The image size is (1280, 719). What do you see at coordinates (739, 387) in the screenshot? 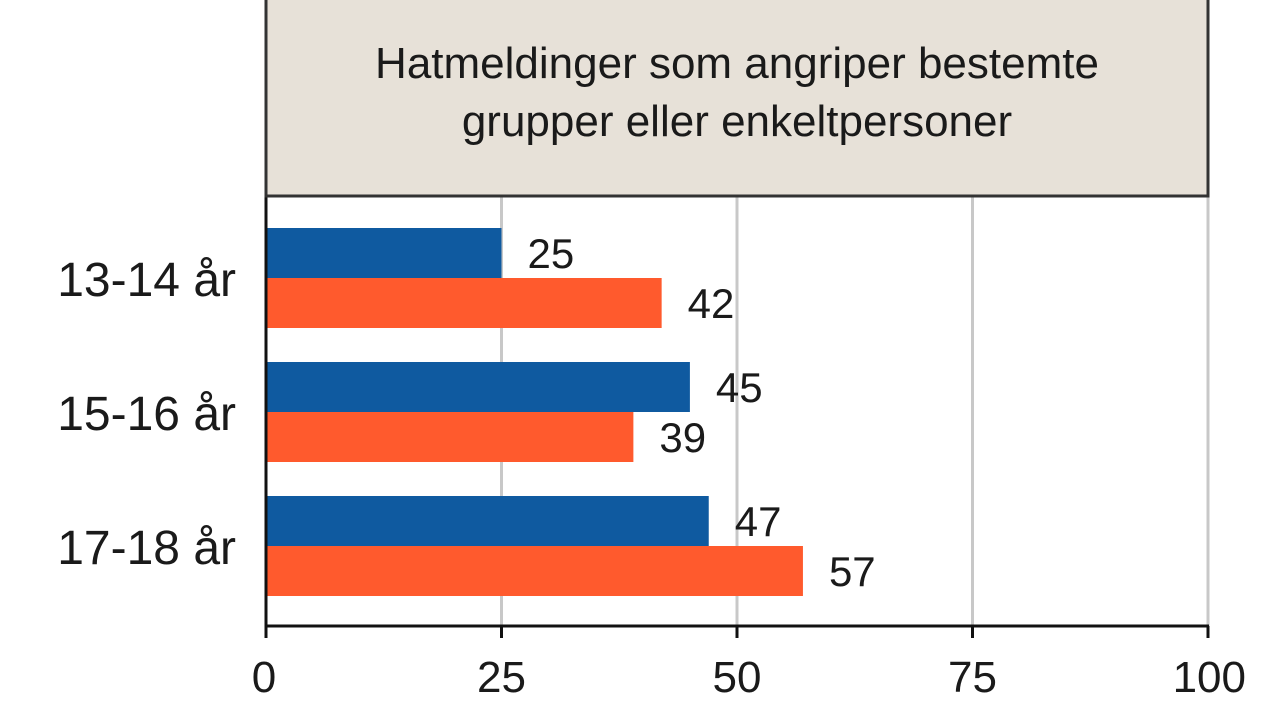
I see `data-label-series-blue-1: 45` at bounding box center [739, 387].